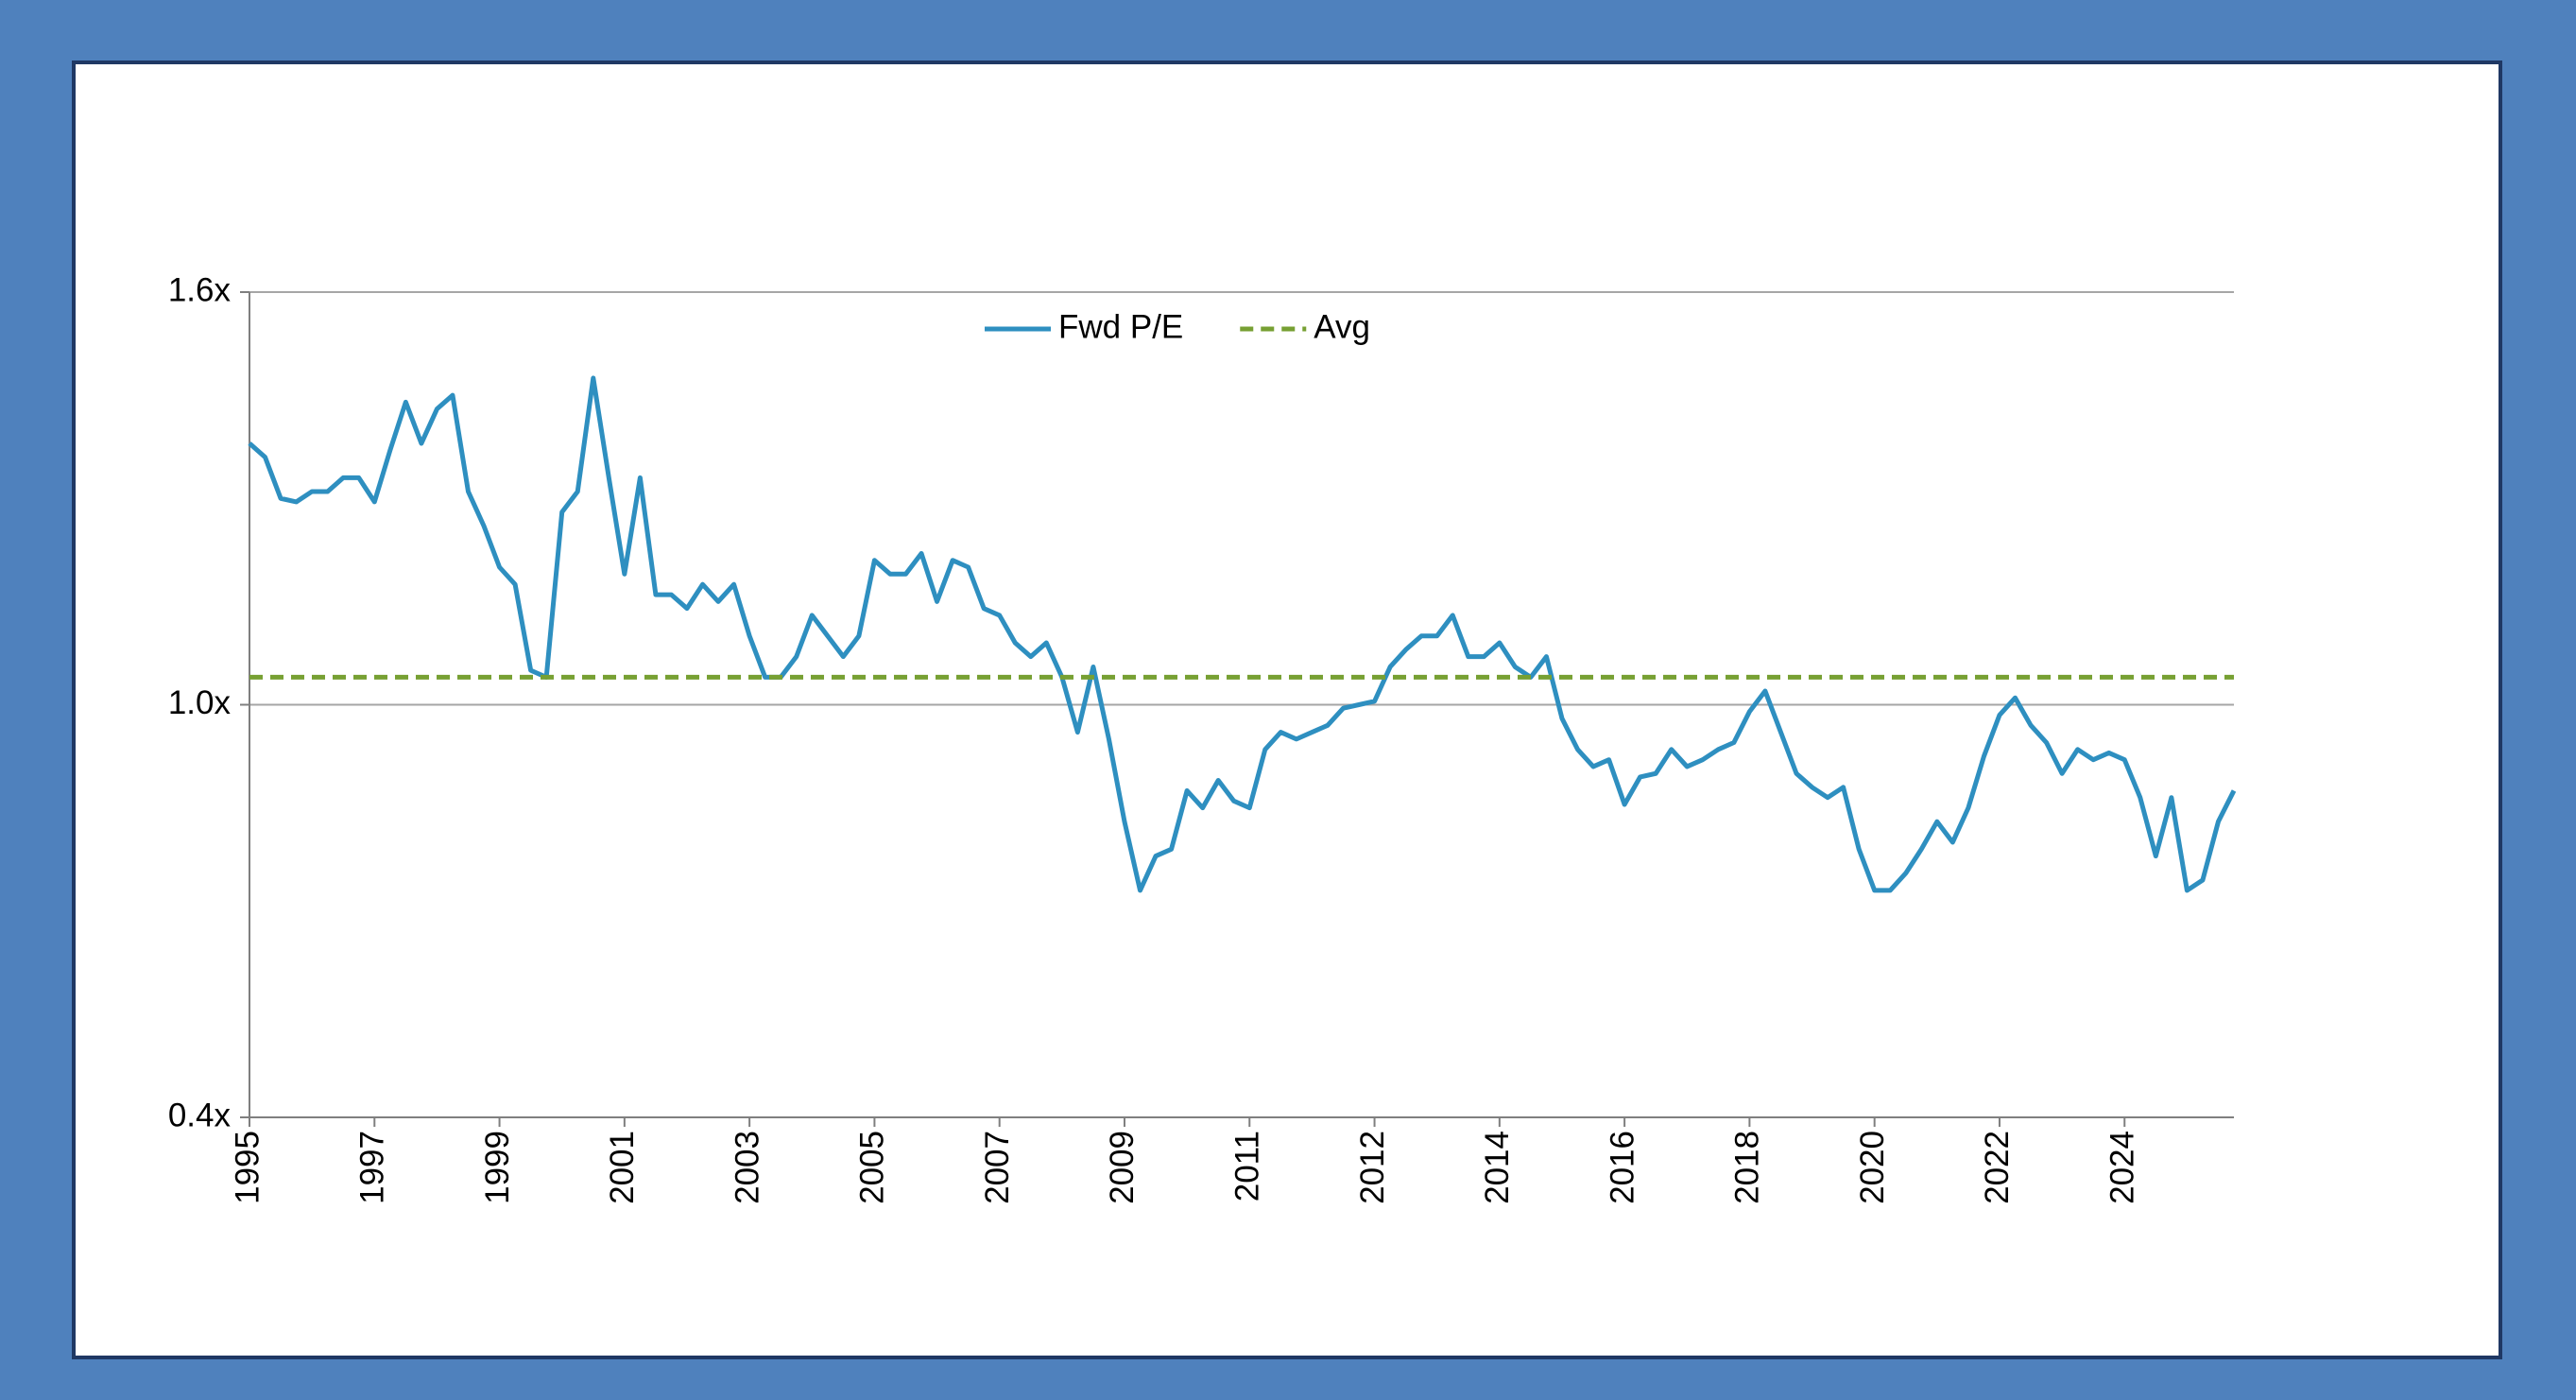  I want to click on x-tick-label: 2018, so click(1747, 1167).